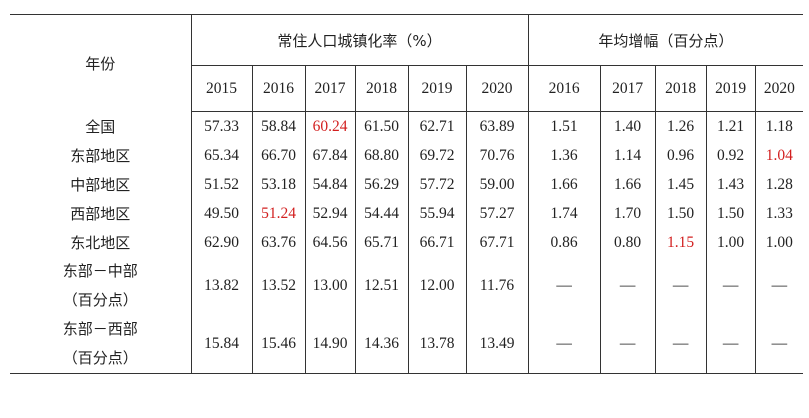  What do you see at coordinates (497, 88) in the screenshot?
I see `rate-year-header: 2020` at bounding box center [497, 88].